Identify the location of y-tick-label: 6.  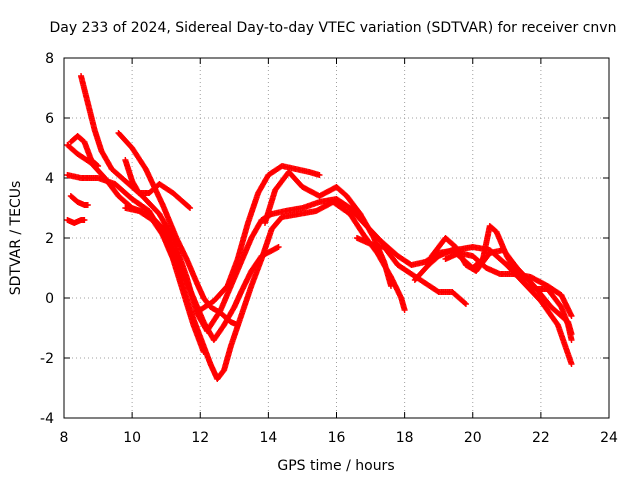
(49, 119).